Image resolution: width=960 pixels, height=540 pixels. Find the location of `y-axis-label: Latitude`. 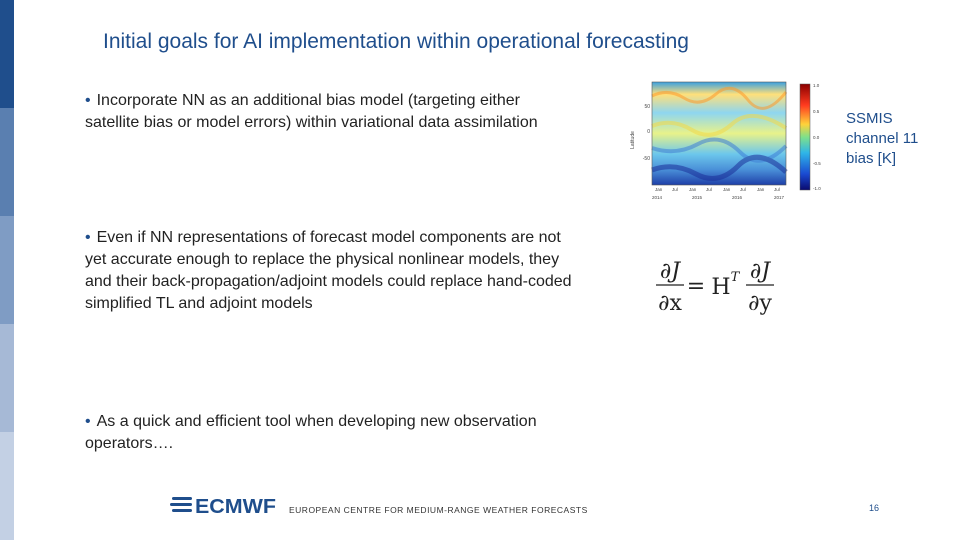

y-axis-label: Latitude is located at coordinates (633, 140).